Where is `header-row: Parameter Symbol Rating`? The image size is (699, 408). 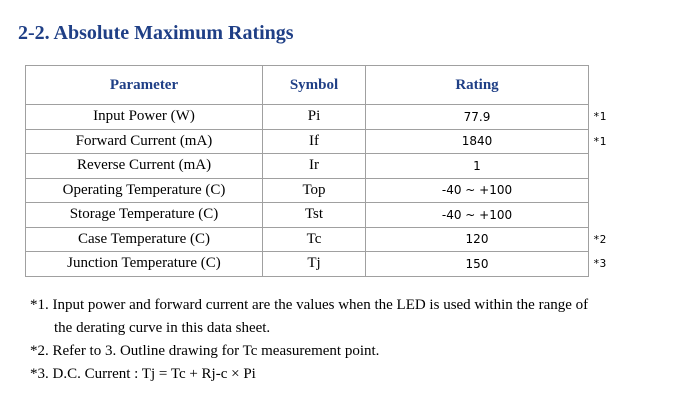
header-row: Parameter Symbol Rating is located at coordinates (329, 85).